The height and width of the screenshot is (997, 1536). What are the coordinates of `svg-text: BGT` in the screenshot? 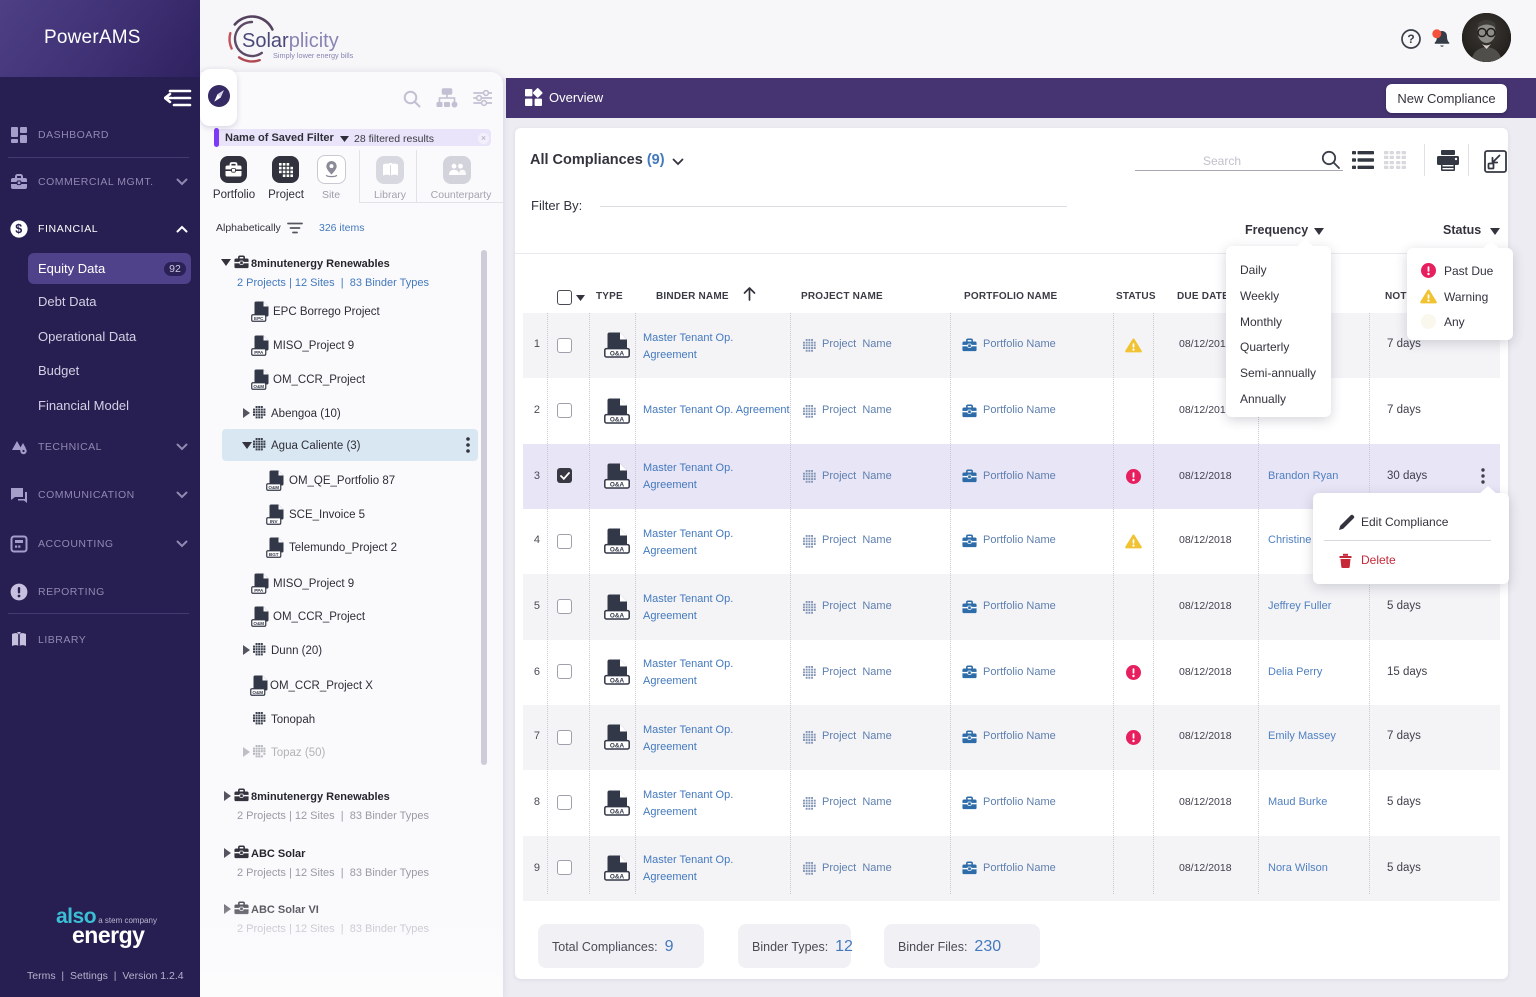 It's located at (274, 554).